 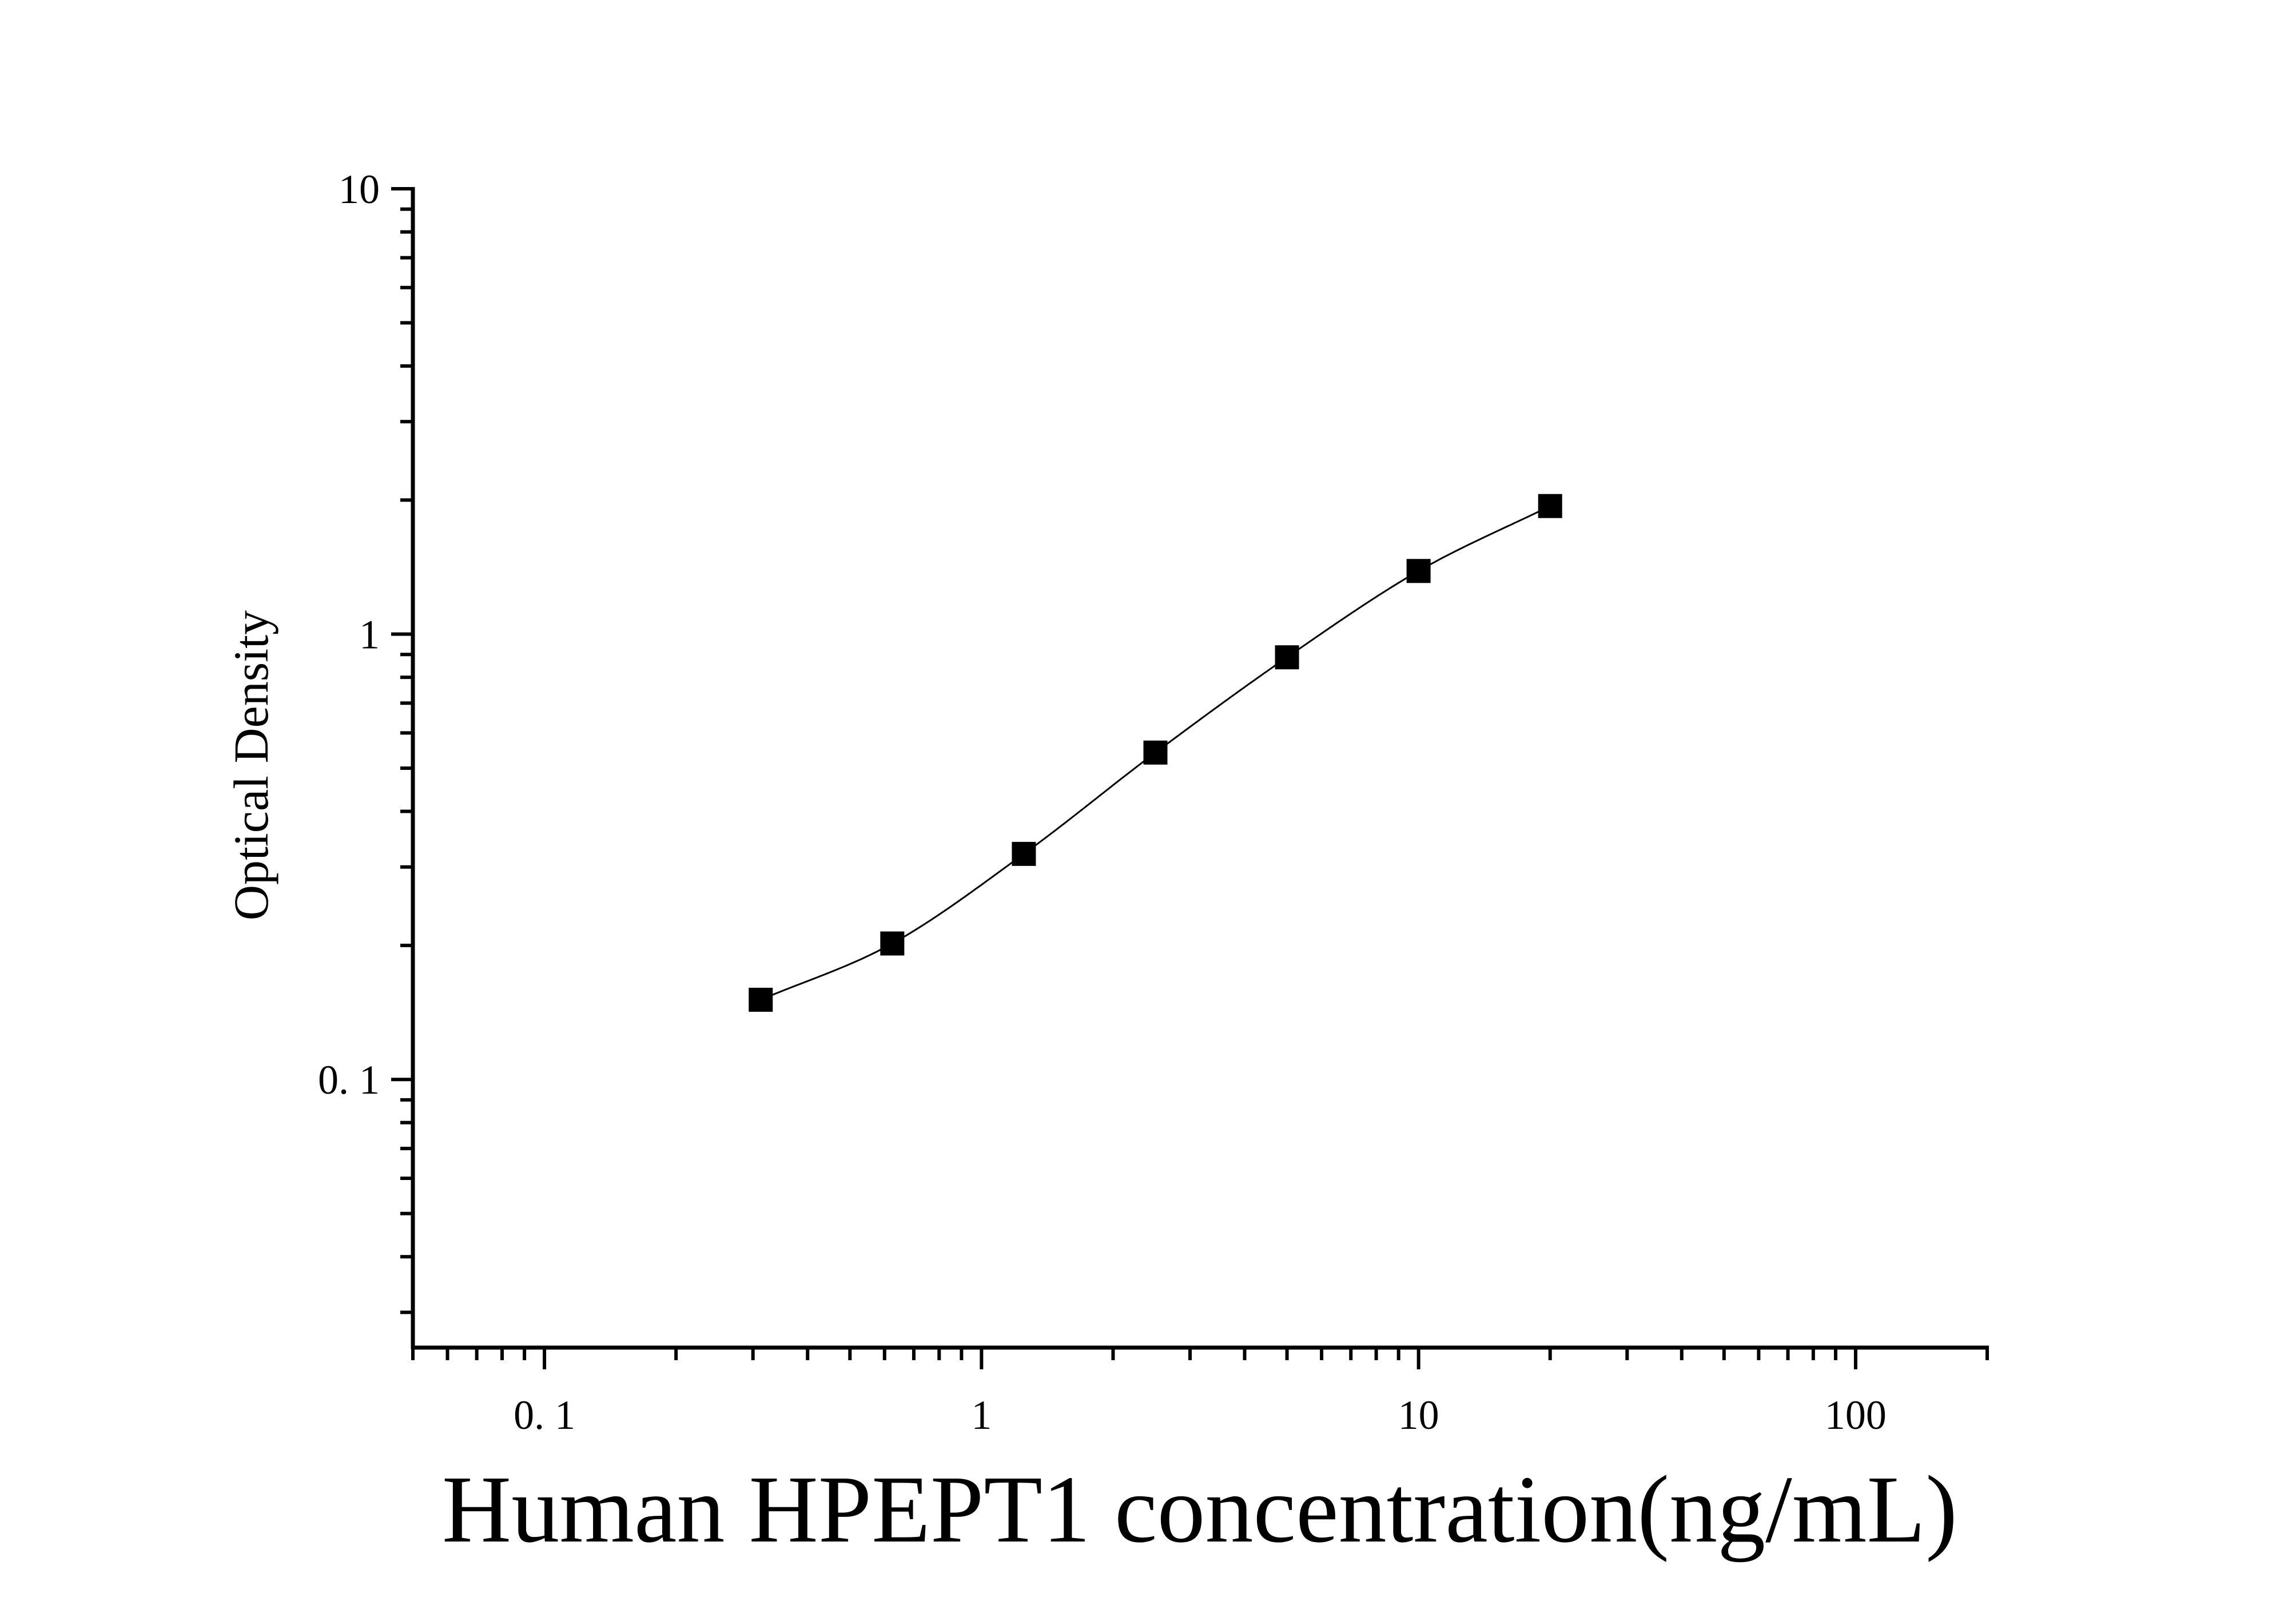 What do you see at coordinates (1418, 1415) in the screenshot?
I see `x-tick-label: 10` at bounding box center [1418, 1415].